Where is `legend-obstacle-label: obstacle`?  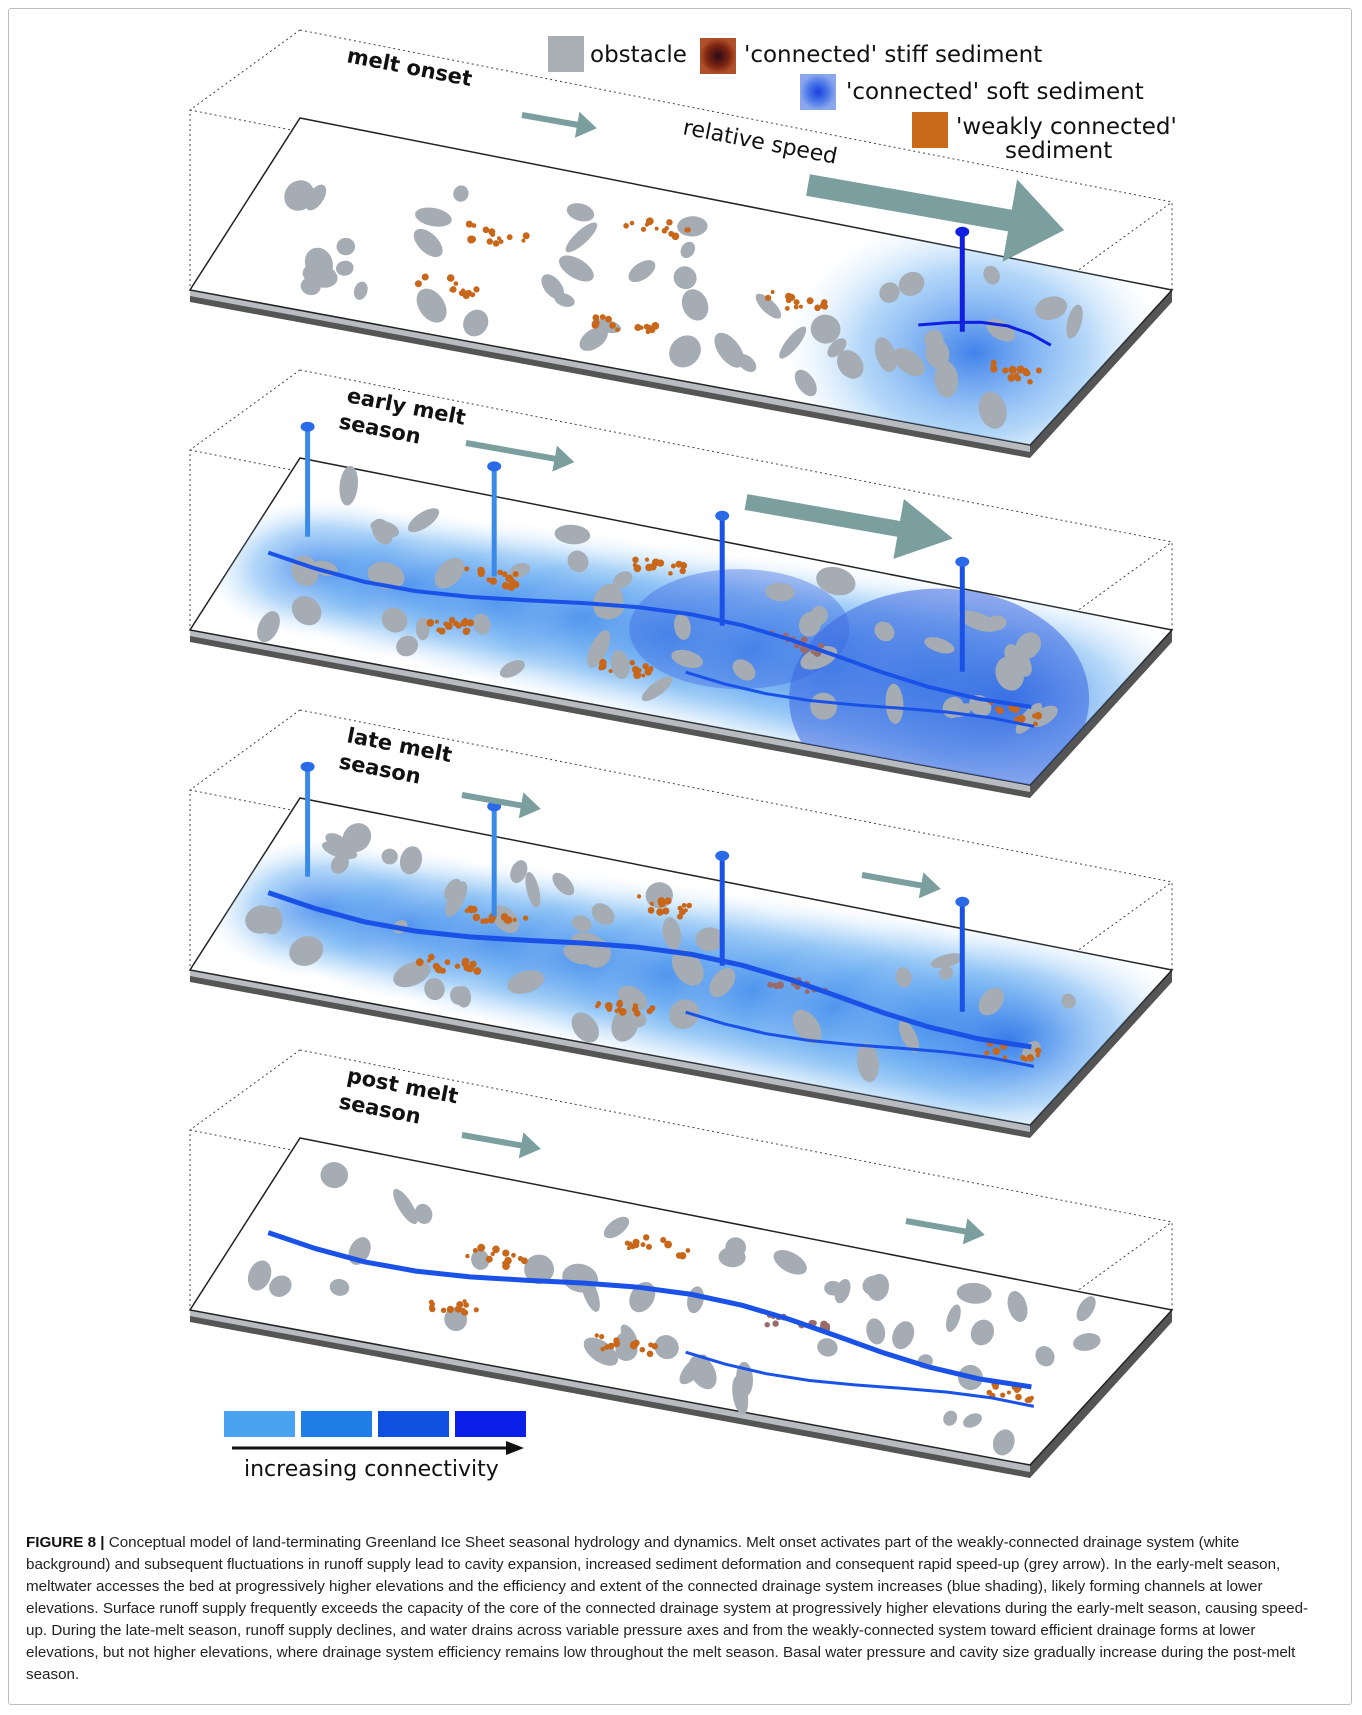 legend-obstacle-label: obstacle is located at coordinates (638, 55).